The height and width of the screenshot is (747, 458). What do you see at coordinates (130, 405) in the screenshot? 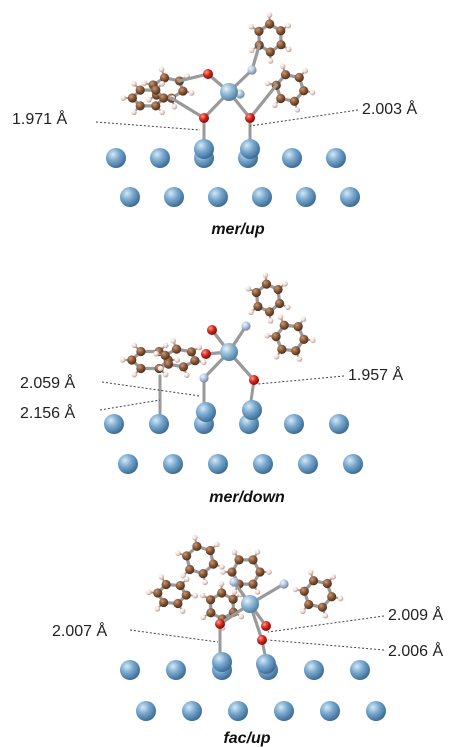
I see `leader-line` at bounding box center [130, 405].